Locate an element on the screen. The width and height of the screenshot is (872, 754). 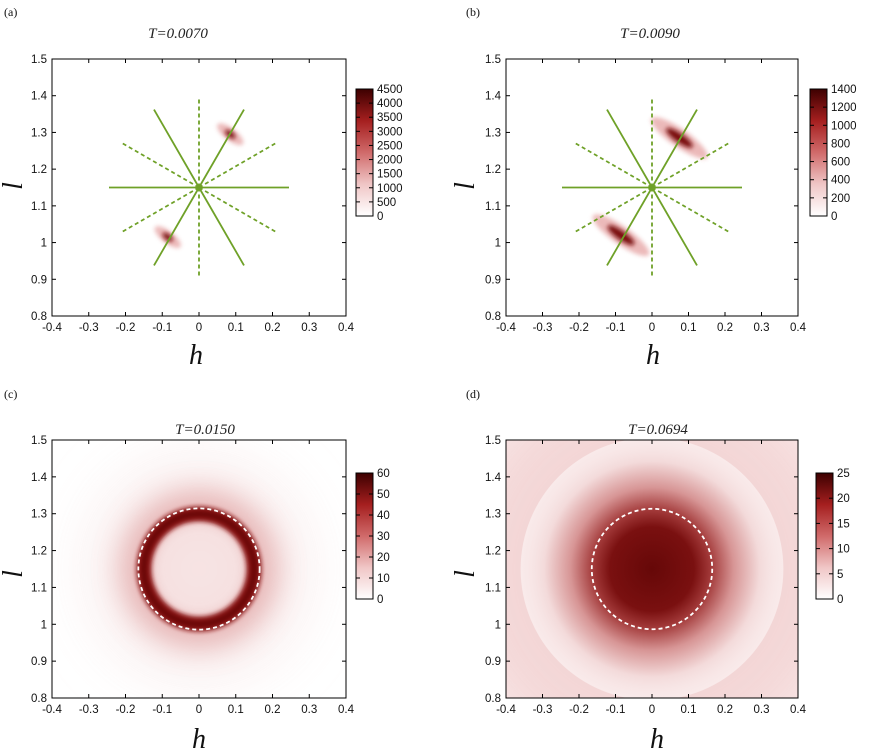
colorbar-tick-label: 600 is located at coordinates (840, 163).